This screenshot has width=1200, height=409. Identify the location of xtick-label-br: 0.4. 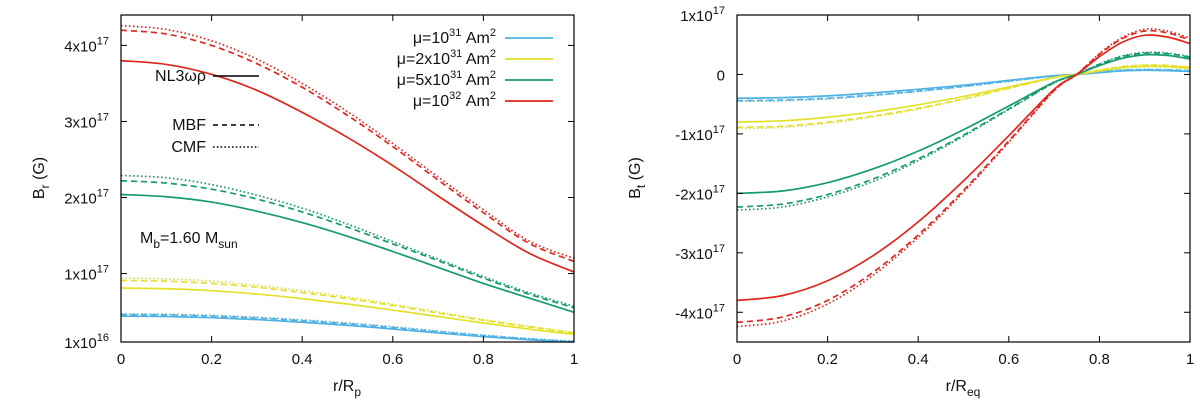
(302, 359).